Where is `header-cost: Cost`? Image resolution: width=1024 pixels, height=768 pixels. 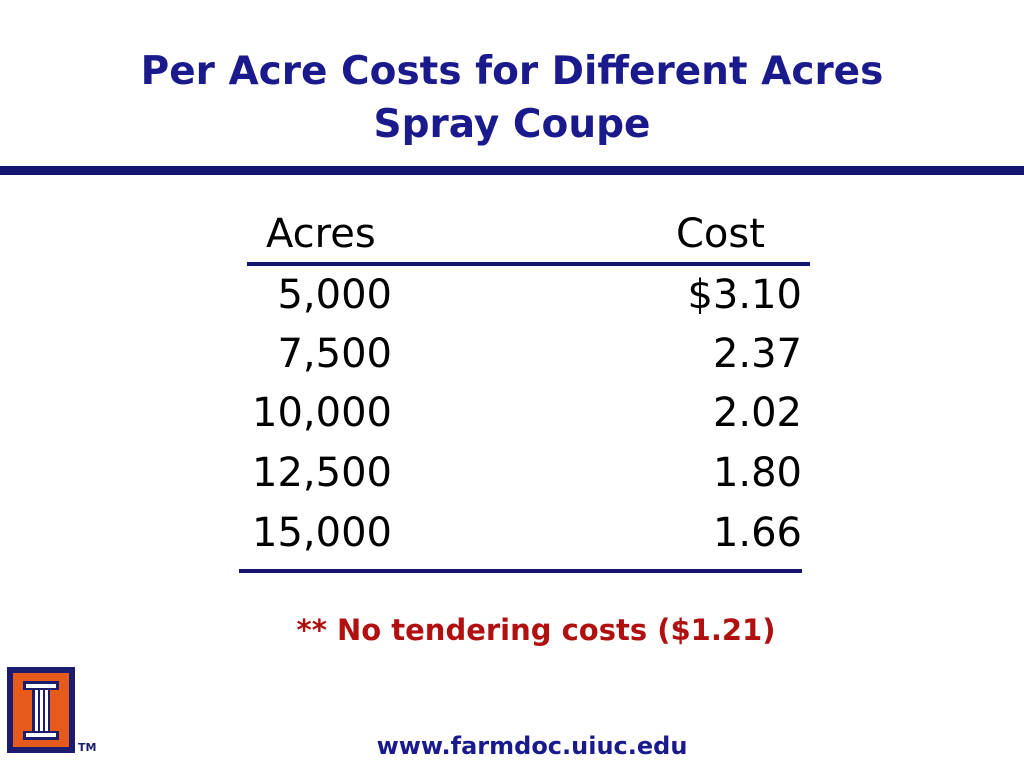
header-cost: Cost is located at coordinates (720, 234).